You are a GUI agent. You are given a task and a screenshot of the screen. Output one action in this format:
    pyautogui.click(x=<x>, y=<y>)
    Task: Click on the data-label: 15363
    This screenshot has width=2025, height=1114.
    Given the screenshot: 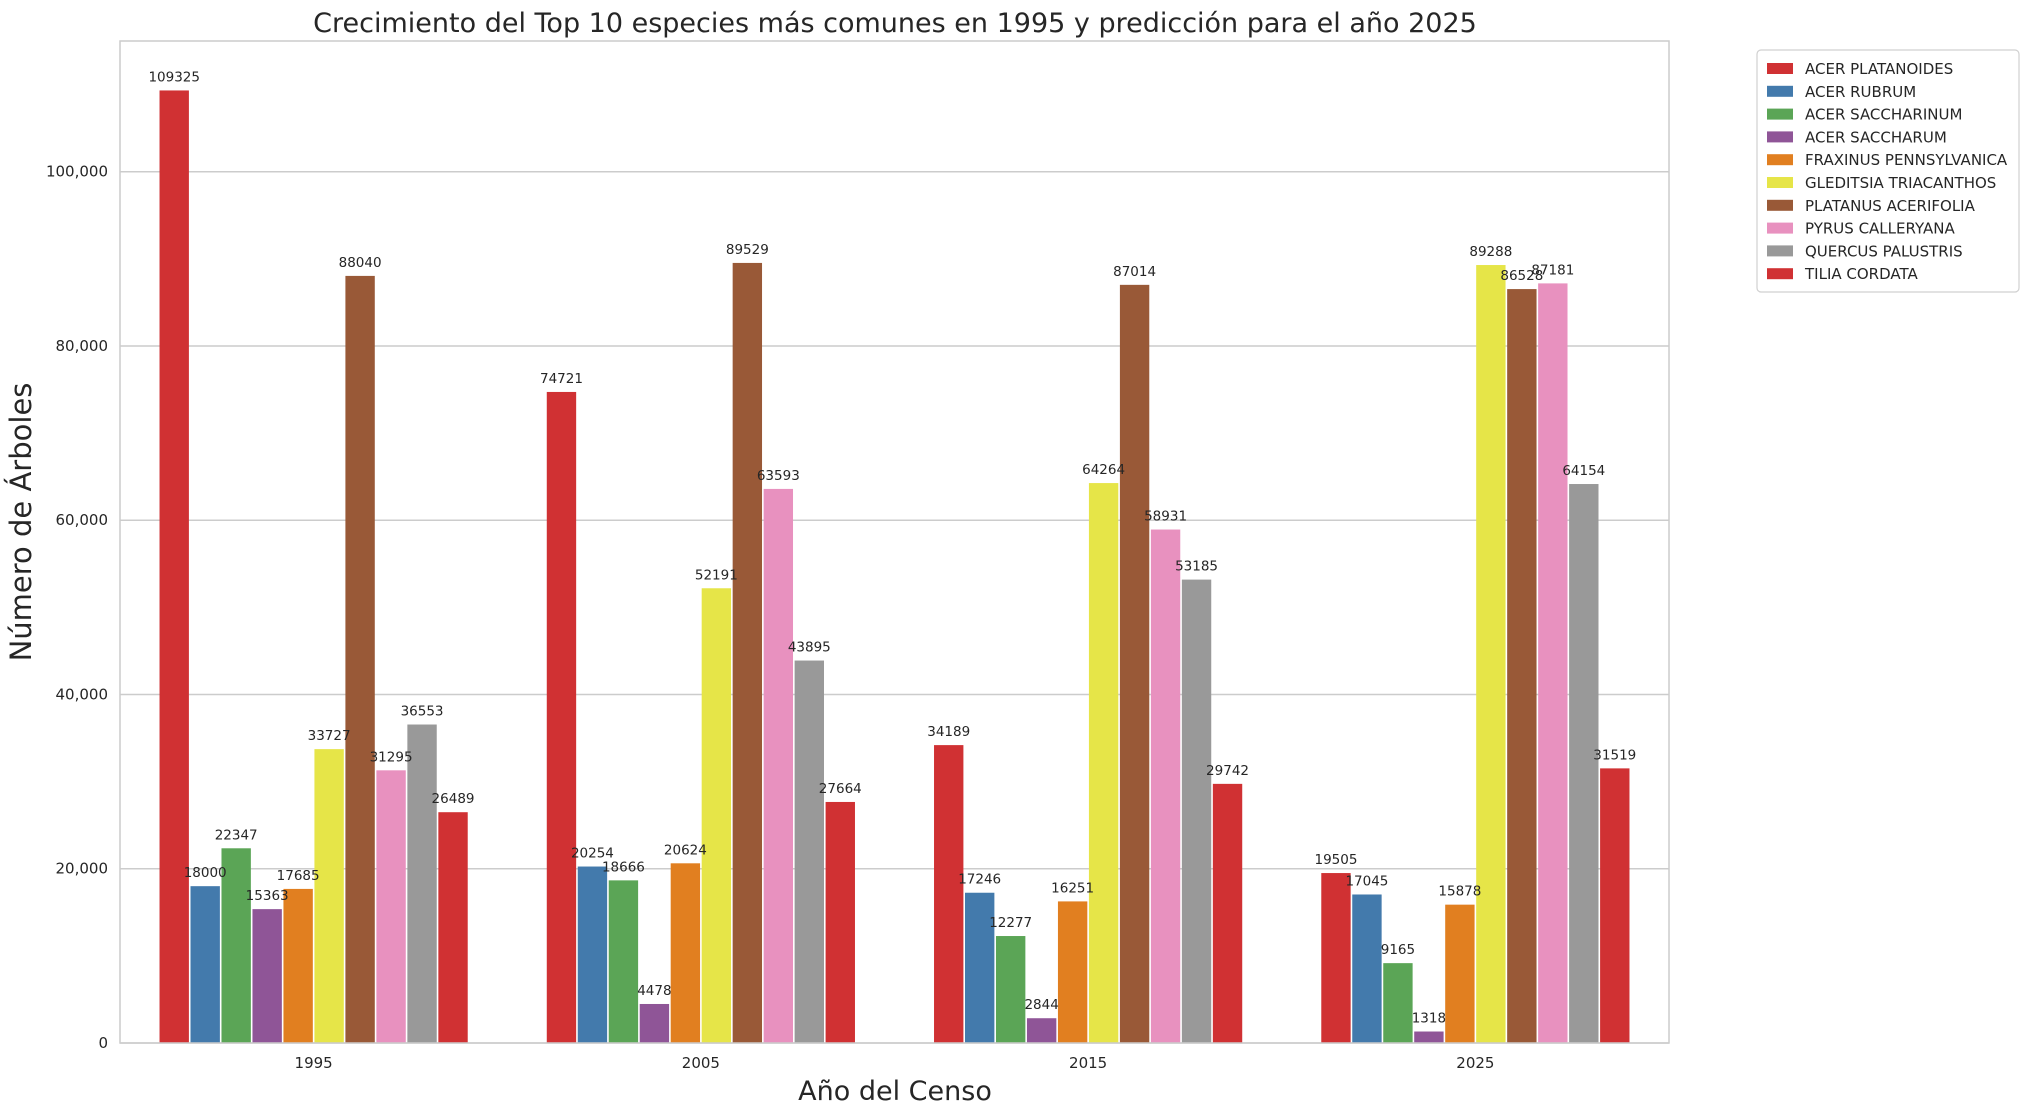 What is the action you would take?
    pyautogui.click(x=267, y=896)
    